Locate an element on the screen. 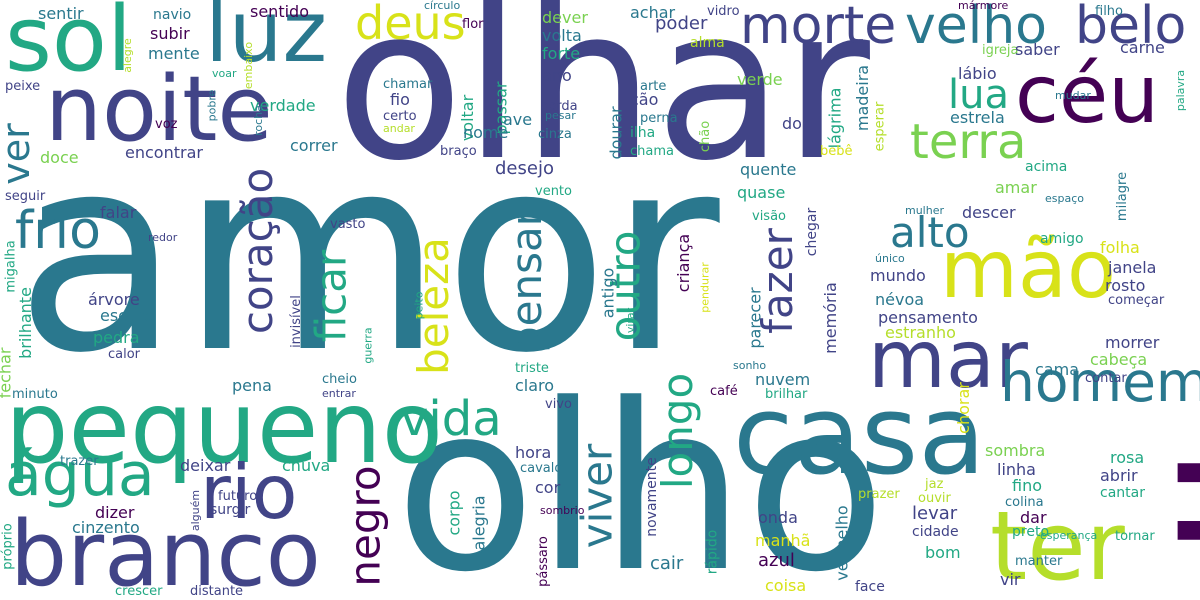  word-sentido: sentido is located at coordinates (279, 11).